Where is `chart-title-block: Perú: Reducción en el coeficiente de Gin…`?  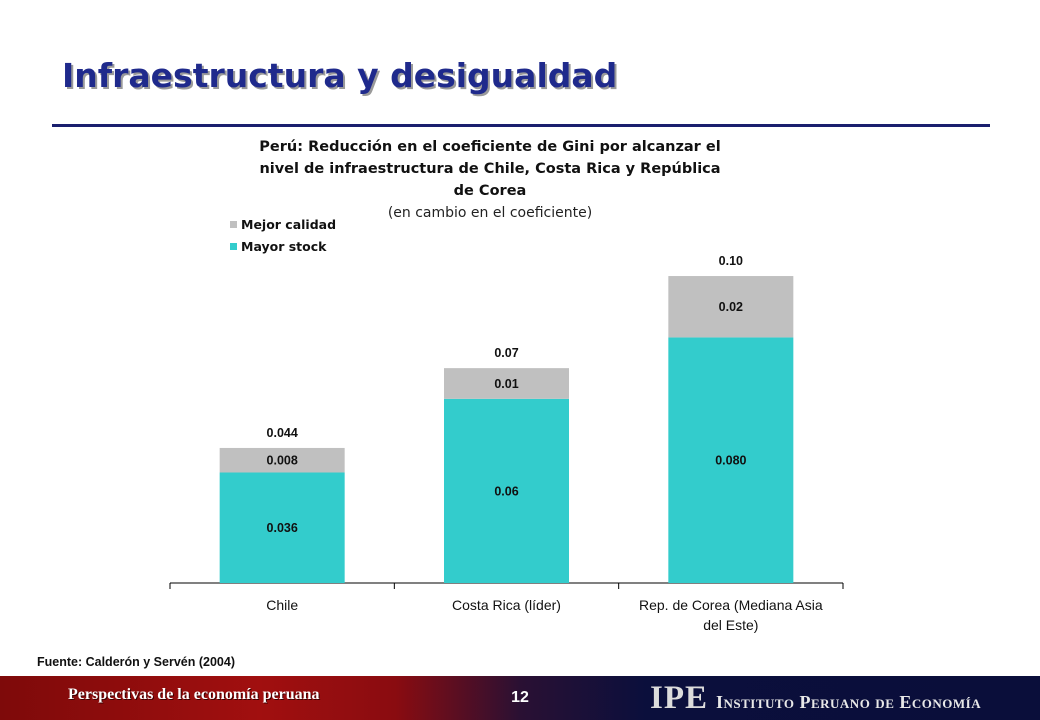 chart-title-block: Perú: Reducción en el coeficiente de Gin… is located at coordinates (490, 180).